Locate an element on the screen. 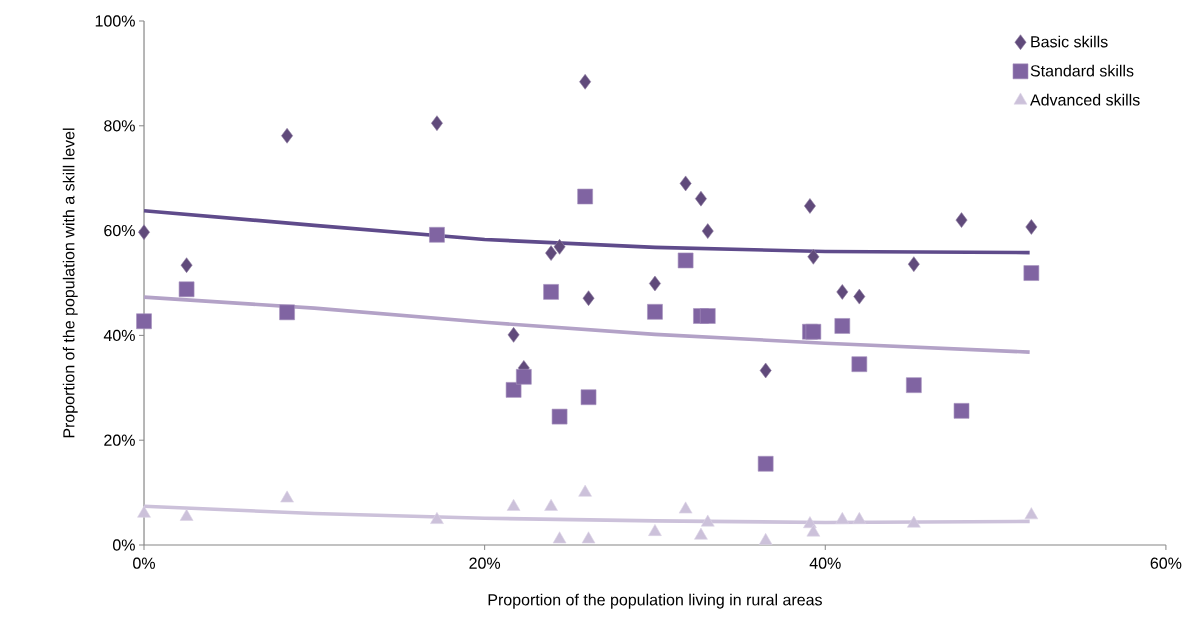 The width and height of the screenshot is (1195, 632). y-tick-label: 80% is located at coordinates (119, 126).